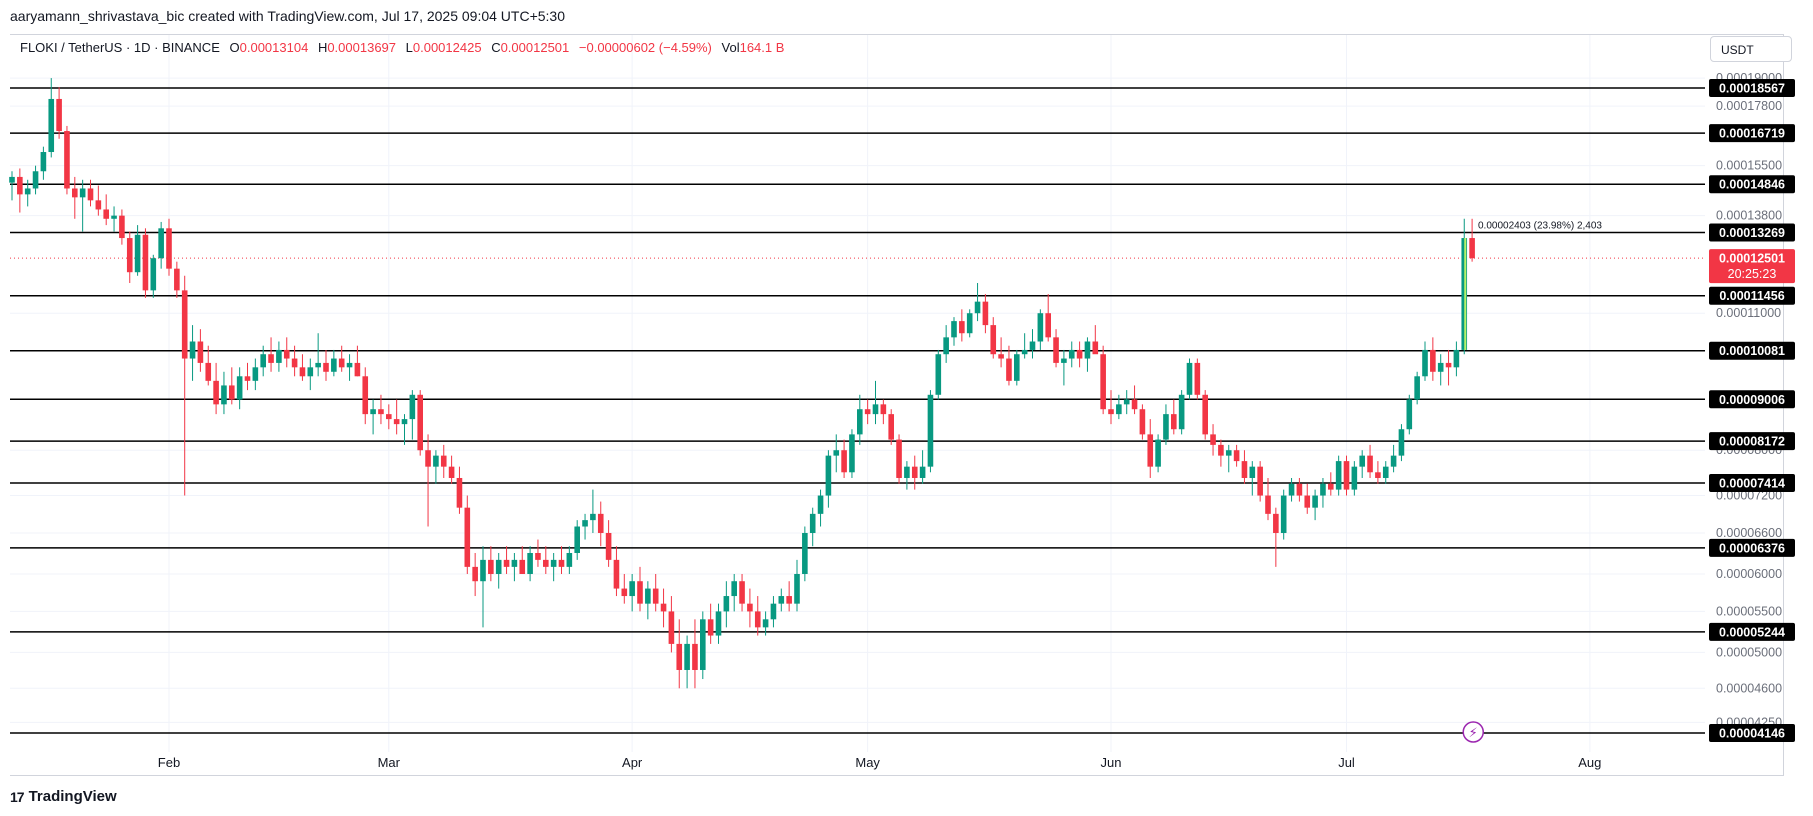 This screenshot has width=1813, height=816. Describe the element at coordinates (63, 796) in the screenshot. I see `tradingview-logo: 17 TradingView` at that location.